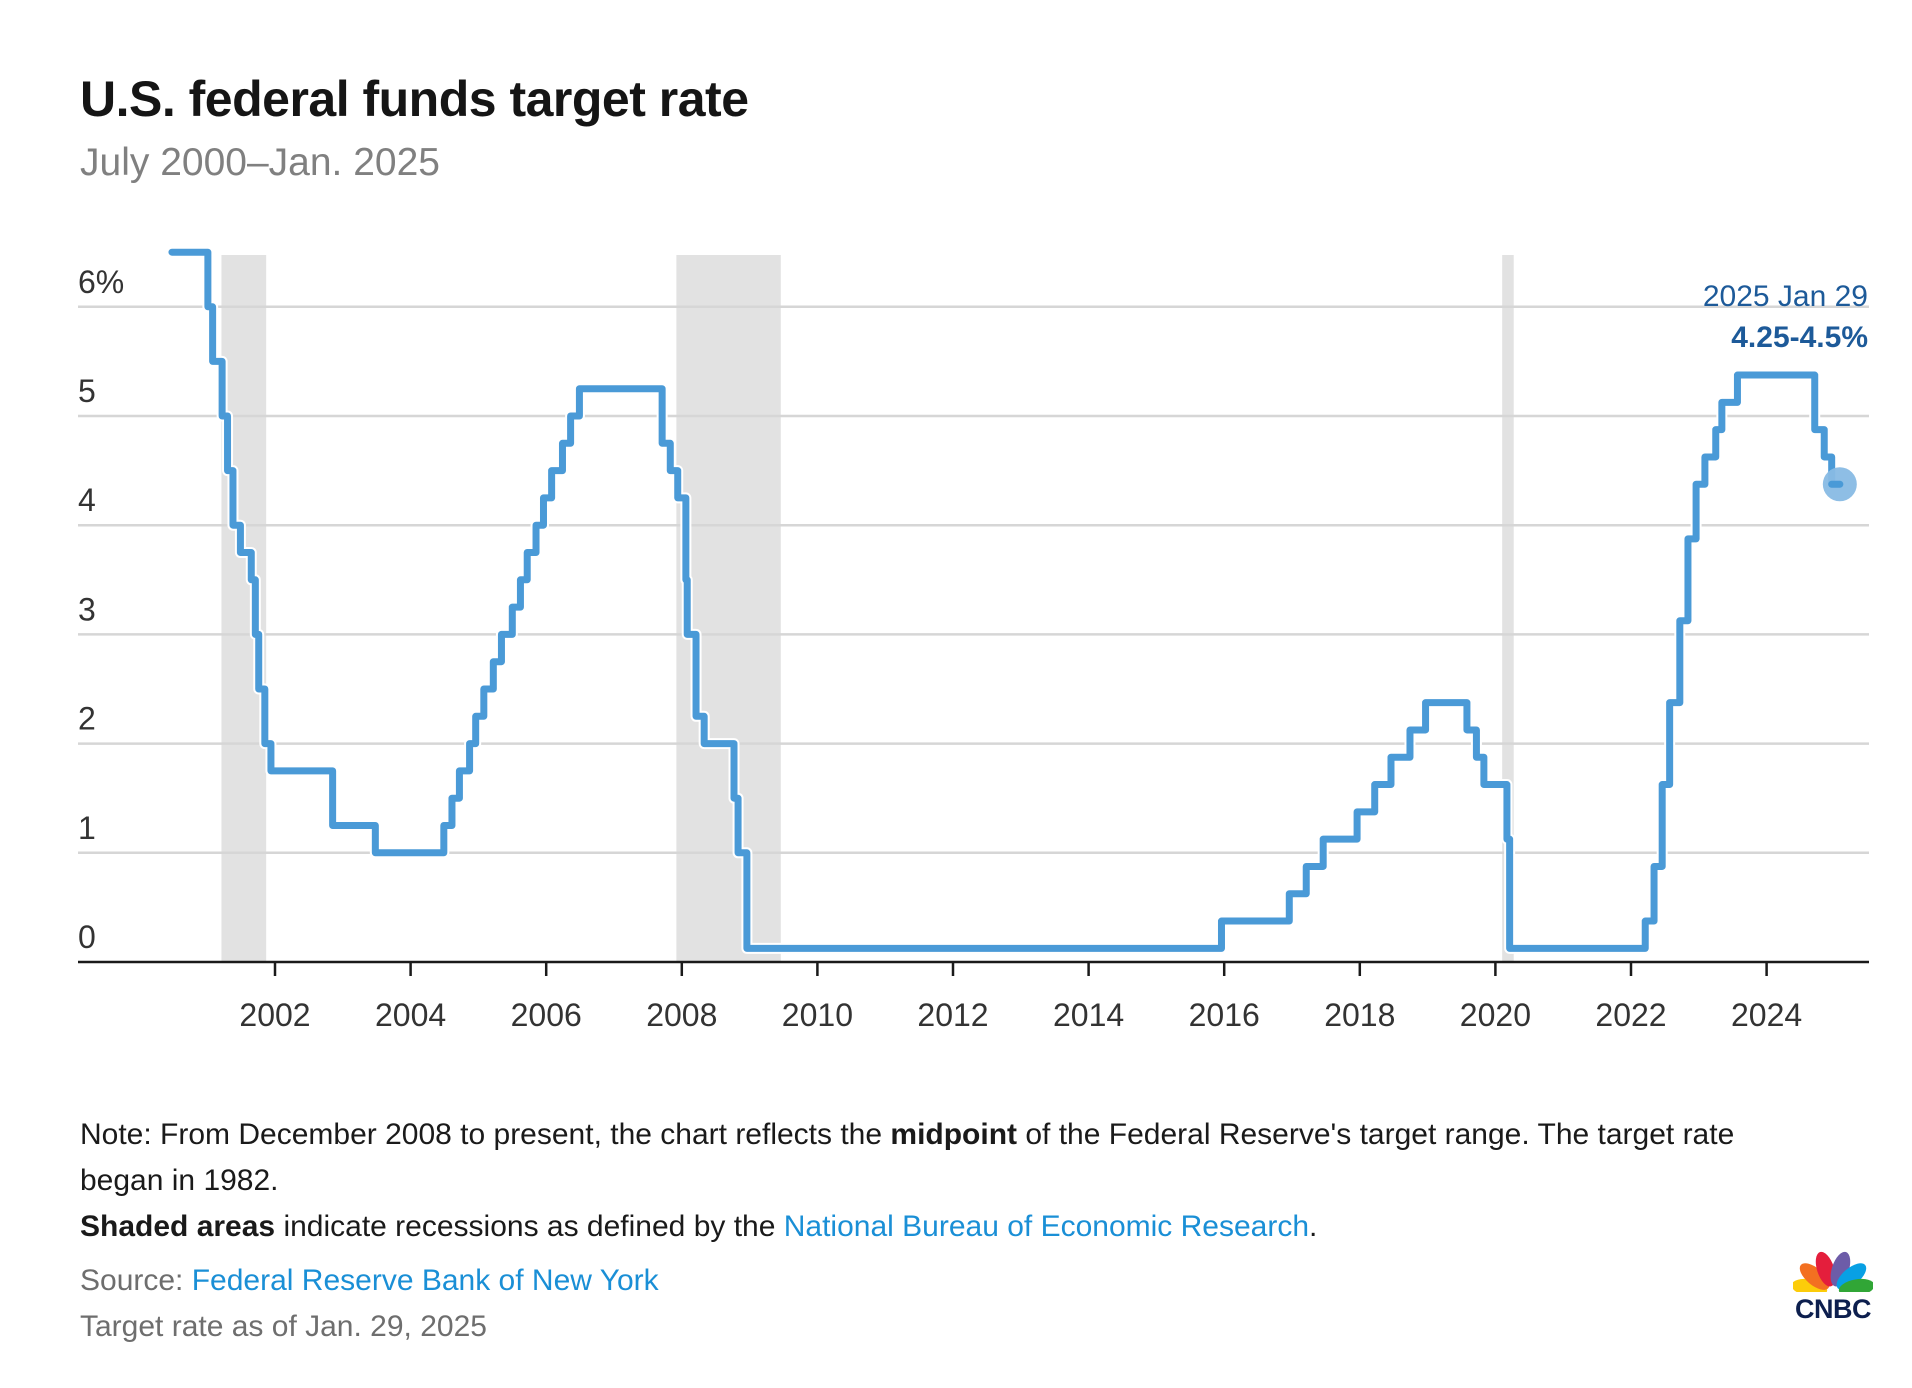 This screenshot has height=1388, width=1912. I want to click on y-tick-label: 2, so click(87, 719).